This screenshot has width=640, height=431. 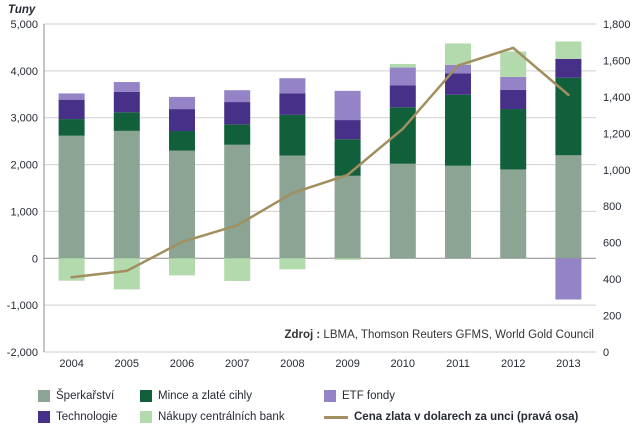 What do you see at coordinates (205, 396) in the screenshot?
I see `legend-label: Mince a zlaté cihly` at bounding box center [205, 396].